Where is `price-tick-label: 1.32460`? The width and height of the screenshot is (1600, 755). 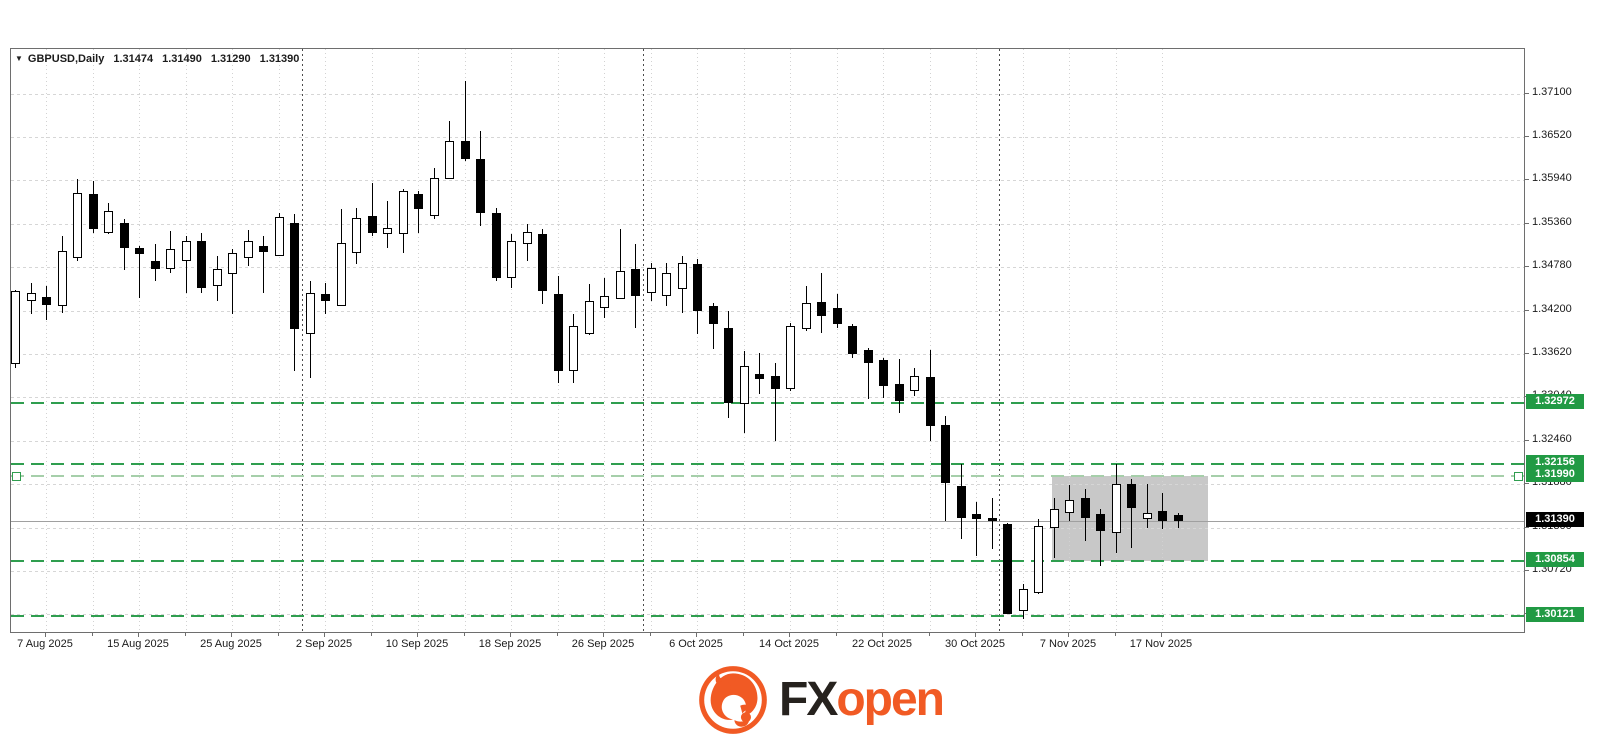 price-tick-label: 1.32460 is located at coordinates (1552, 438).